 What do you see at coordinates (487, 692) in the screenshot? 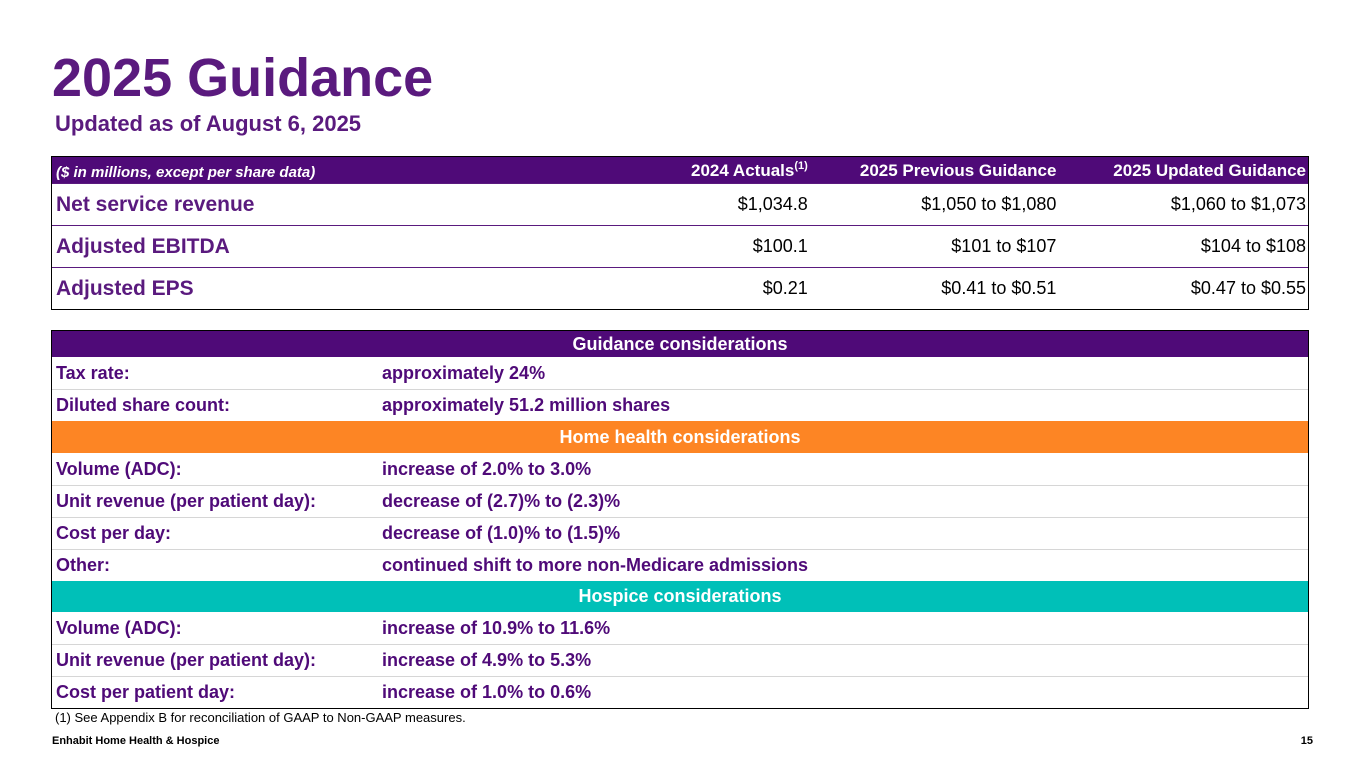
I see `item-value: increase of 1.0% to 0.6%` at bounding box center [487, 692].